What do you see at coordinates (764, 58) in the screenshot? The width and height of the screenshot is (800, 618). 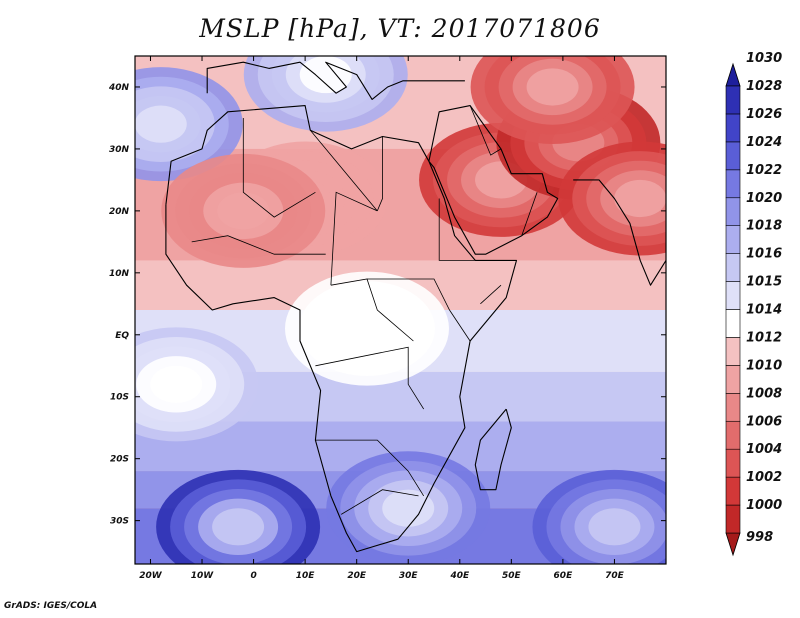 I see `colorbar-label: 1030` at bounding box center [764, 58].